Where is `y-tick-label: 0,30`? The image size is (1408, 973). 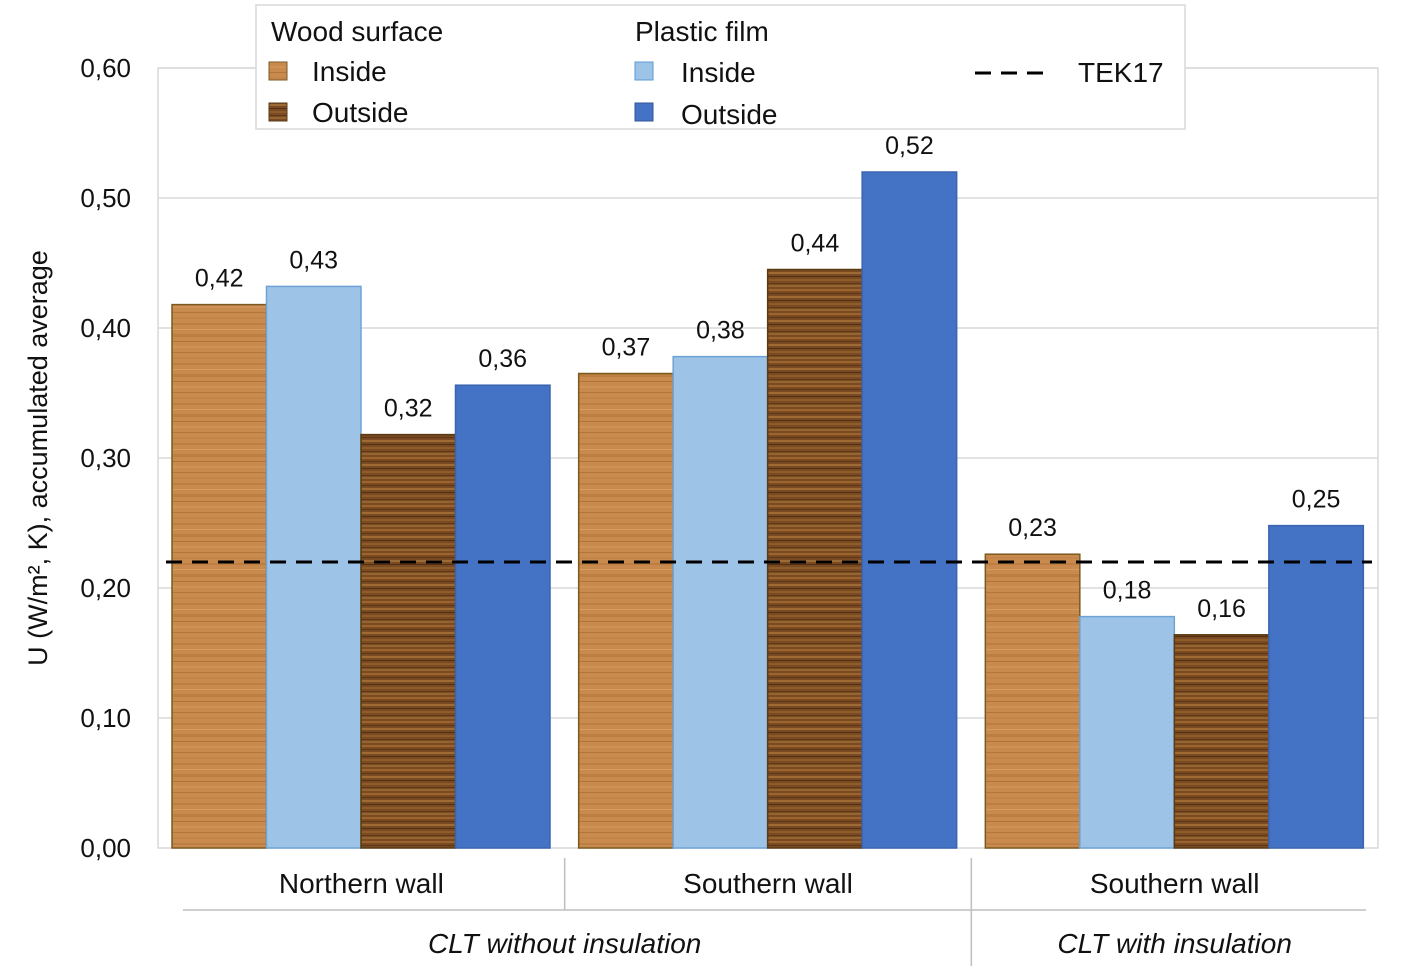
y-tick-label: 0,30 is located at coordinates (105, 458).